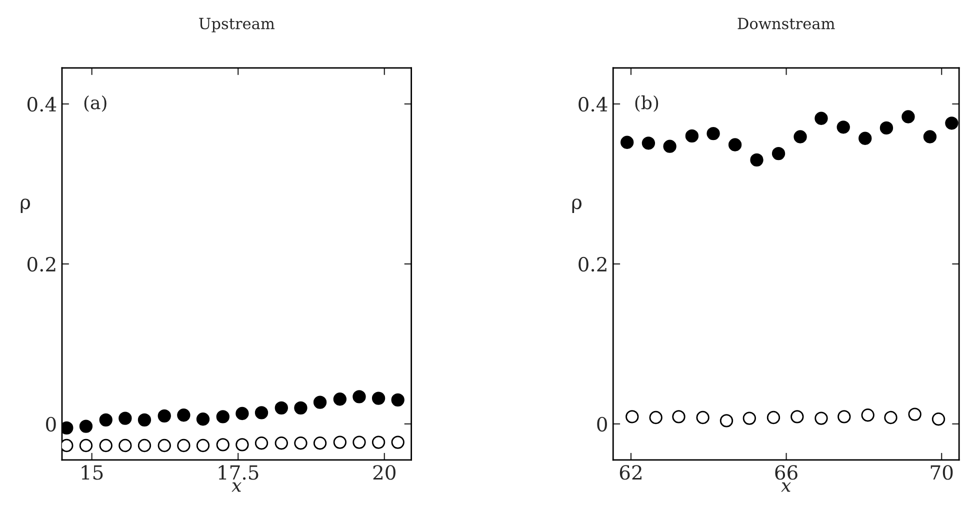 The width and height of the screenshot is (961, 511). What do you see at coordinates (786, 472) in the screenshot?
I see `x-tick-label: 66` at bounding box center [786, 472].